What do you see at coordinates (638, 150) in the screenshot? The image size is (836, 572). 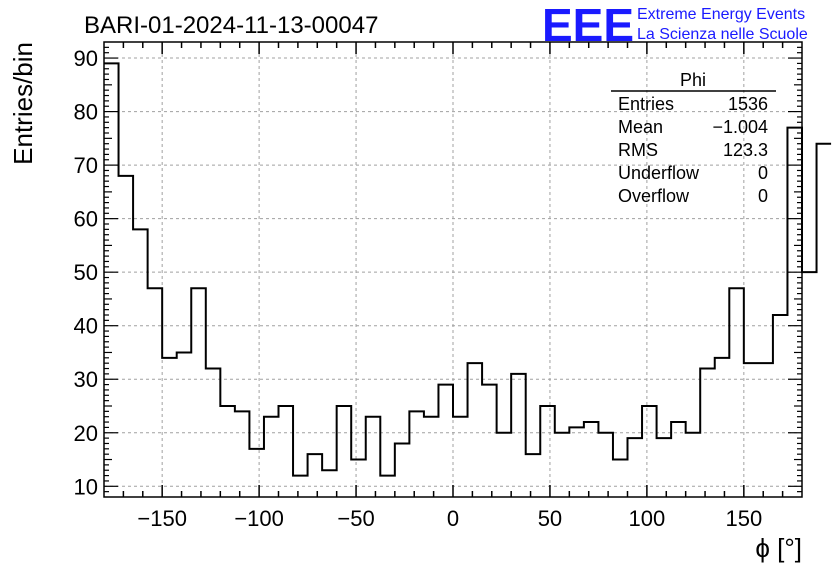 I see `stats-label: RMS` at bounding box center [638, 150].